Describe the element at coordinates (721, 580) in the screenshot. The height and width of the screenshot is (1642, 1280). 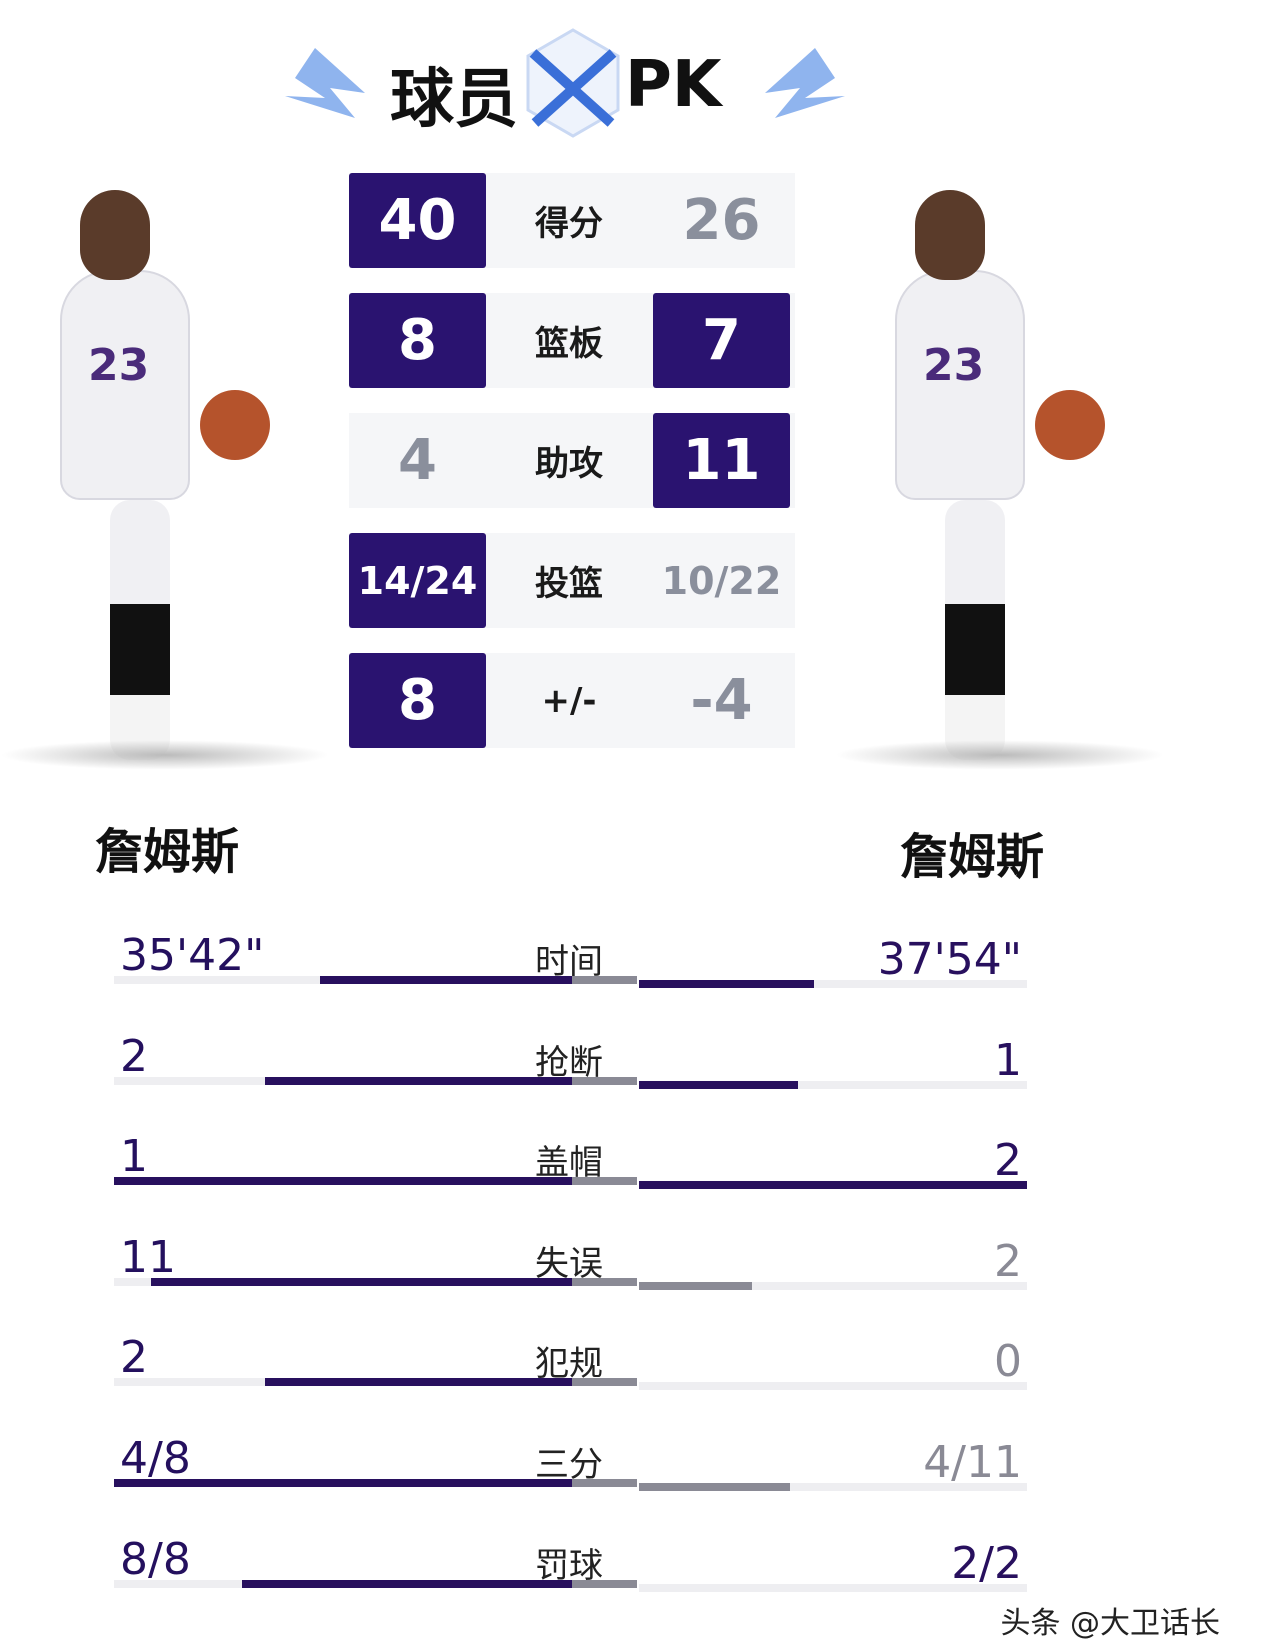
I see `right-value: 10/22` at that location.